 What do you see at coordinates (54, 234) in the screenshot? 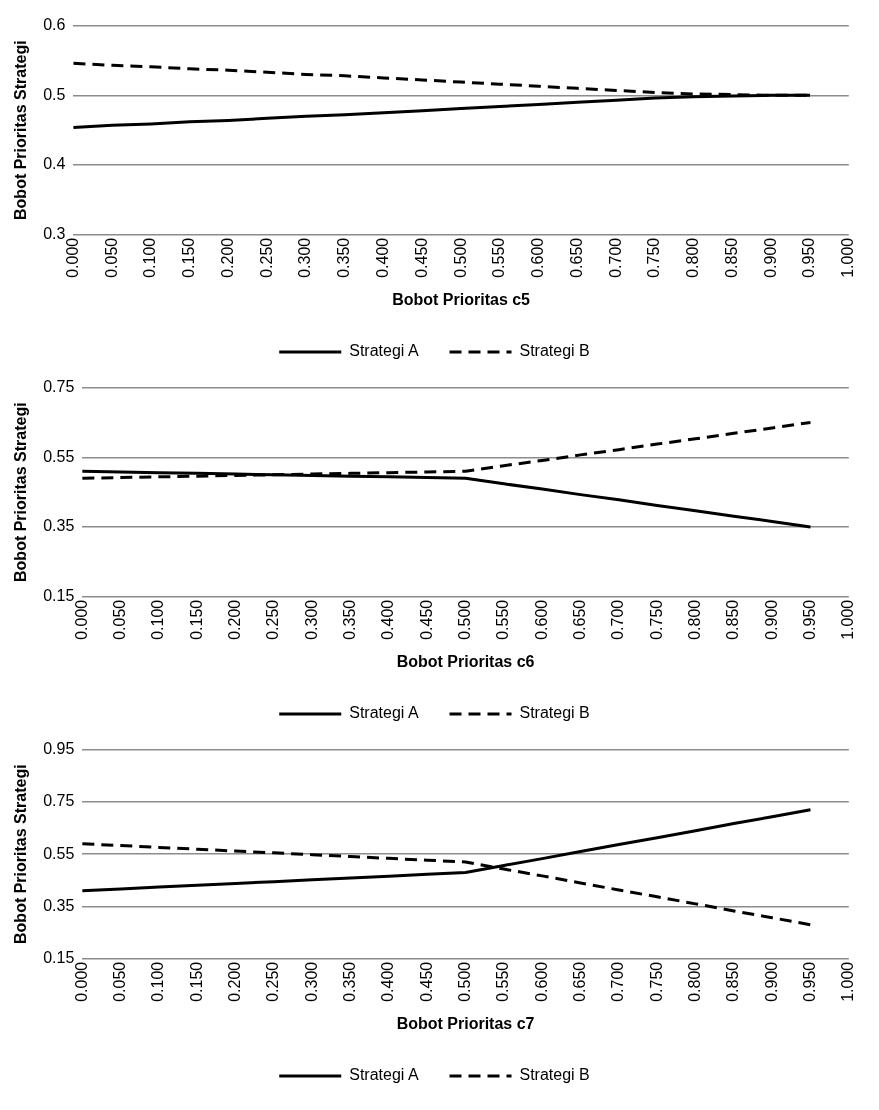
I see `y-tick-label: 0.3` at bounding box center [54, 234].